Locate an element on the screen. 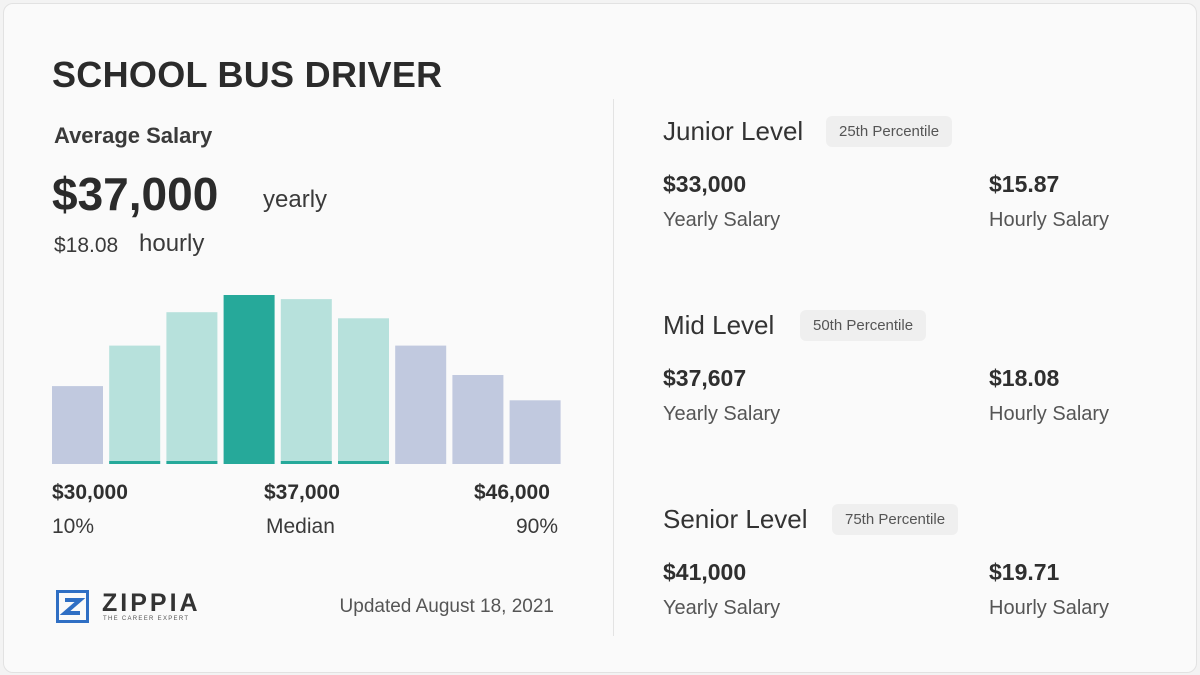  percentile-badge: 75th Percentile is located at coordinates (895, 519).